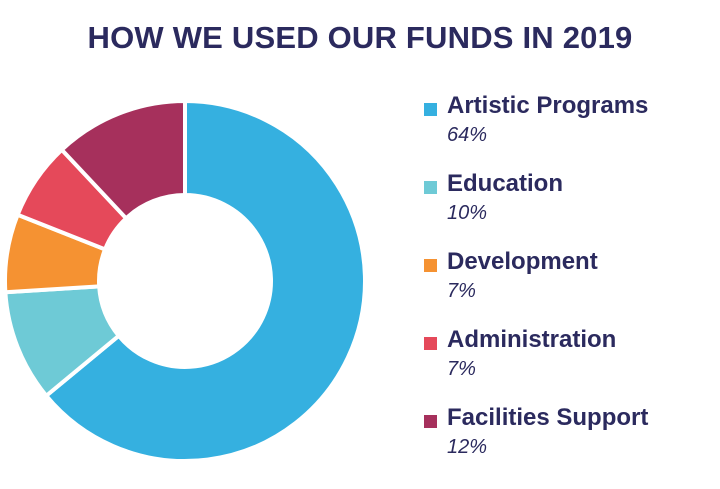  I want to click on donut-slice-facilities-support, so click(123, 160).